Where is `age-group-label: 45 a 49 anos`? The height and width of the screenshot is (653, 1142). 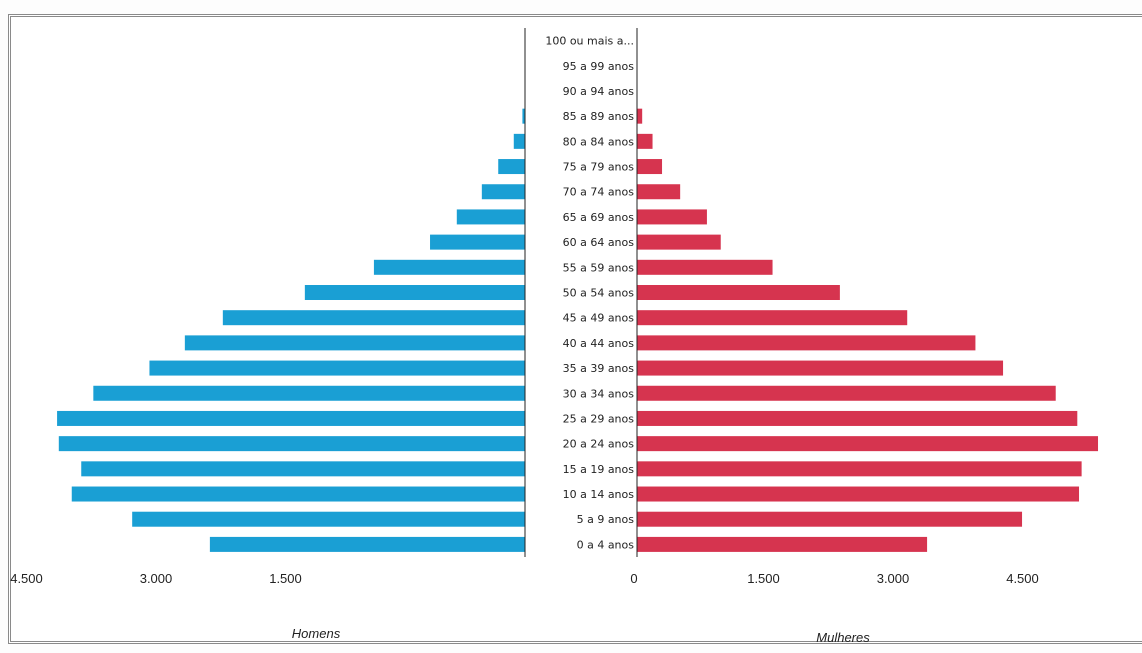 age-group-label: 45 a 49 anos is located at coordinates (599, 318).